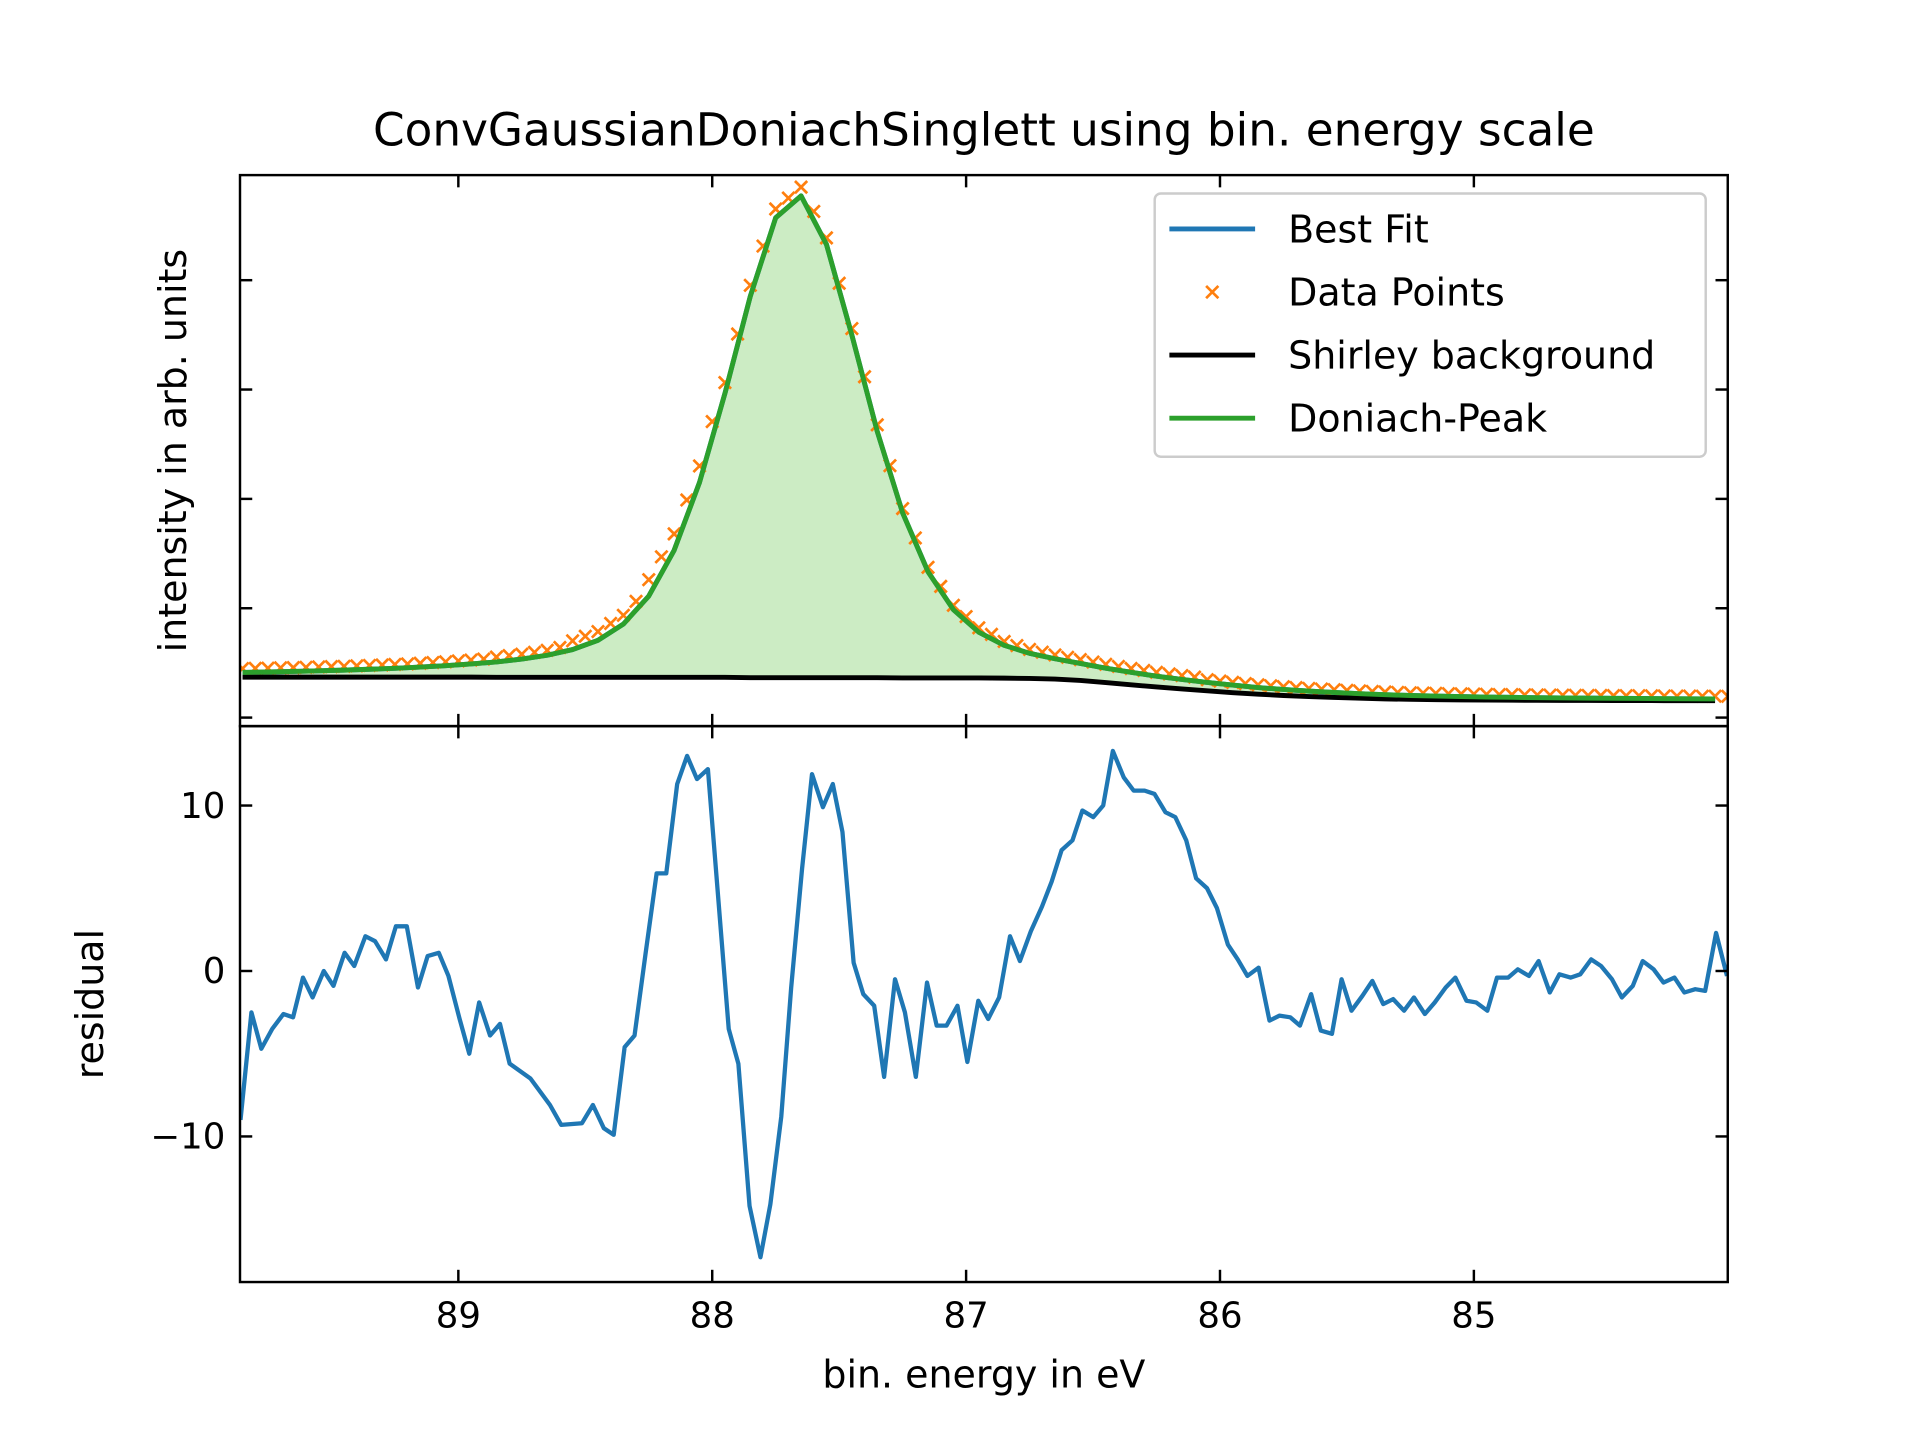  What do you see at coordinates (1430, 325) in the screenshot?
I see `legend-box` at bounding box center [1430, 325].